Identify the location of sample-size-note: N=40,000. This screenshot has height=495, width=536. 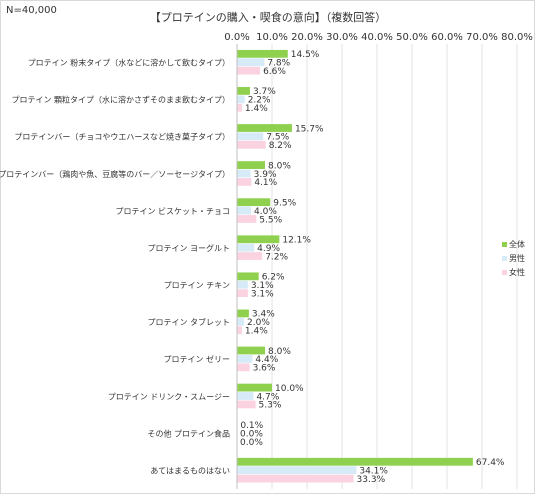
(31, 10).